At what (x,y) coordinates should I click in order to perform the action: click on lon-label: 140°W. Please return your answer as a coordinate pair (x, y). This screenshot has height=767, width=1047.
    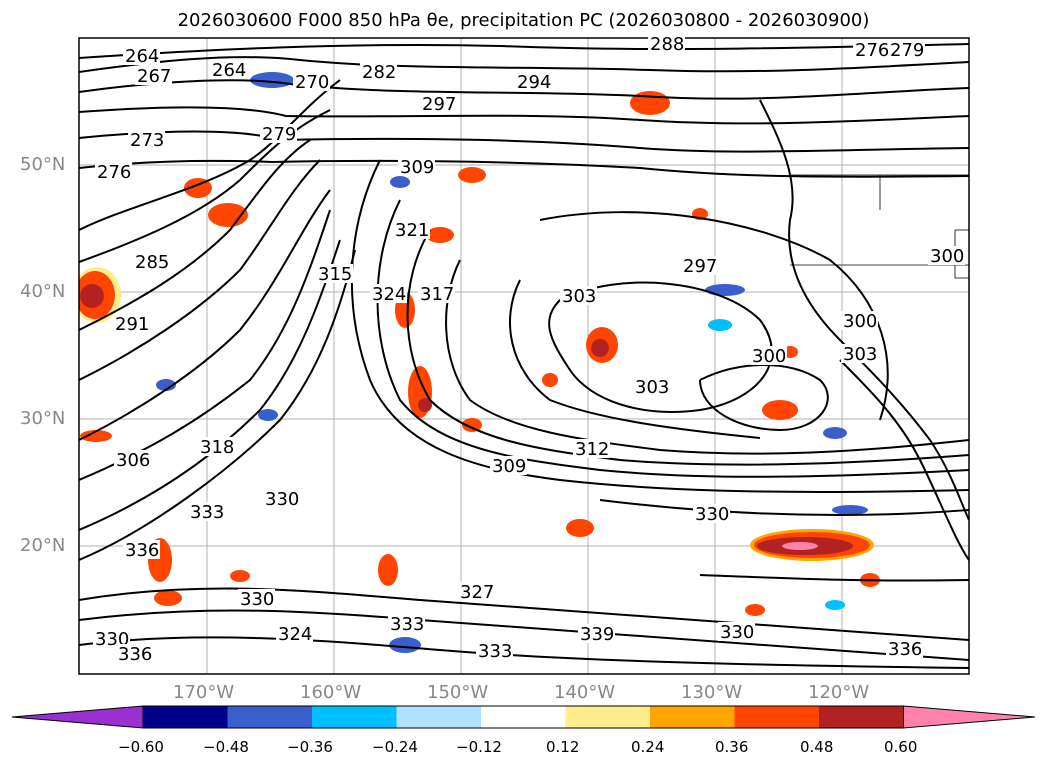
    Looking at the image, I should click on (585, 692).